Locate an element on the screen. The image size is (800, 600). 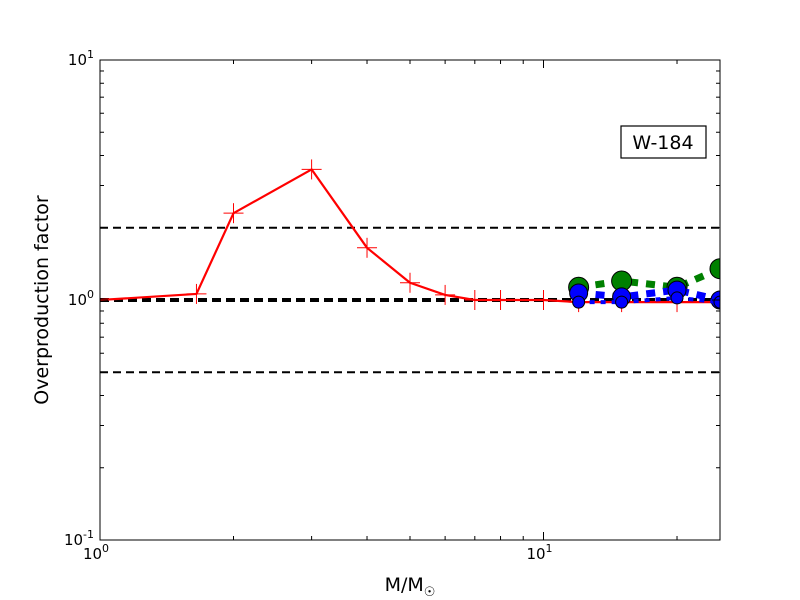
annotation-frame is located at coordinates (663, 142).